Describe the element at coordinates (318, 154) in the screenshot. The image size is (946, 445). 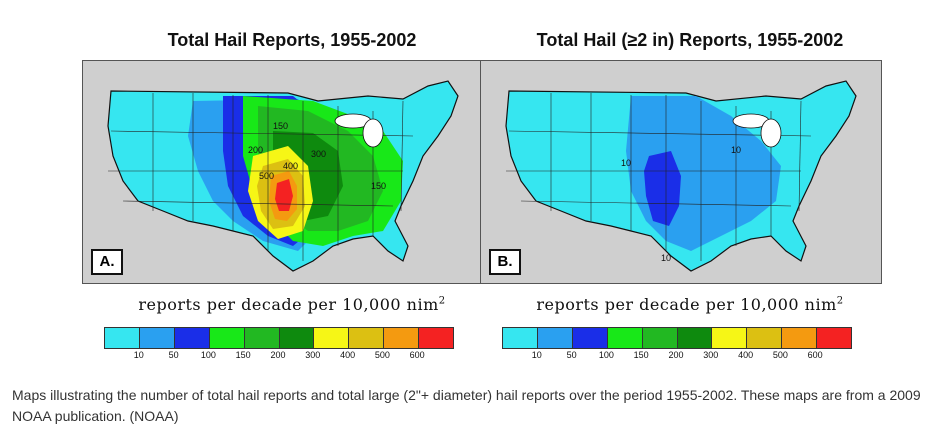
I see `contour-label: 300` at that location.